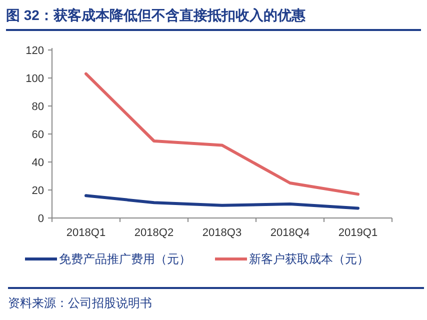  Describe the element at coordinates (290, 233) in the screenshot. I see `x-tick-label: 2018Q4` at that location.